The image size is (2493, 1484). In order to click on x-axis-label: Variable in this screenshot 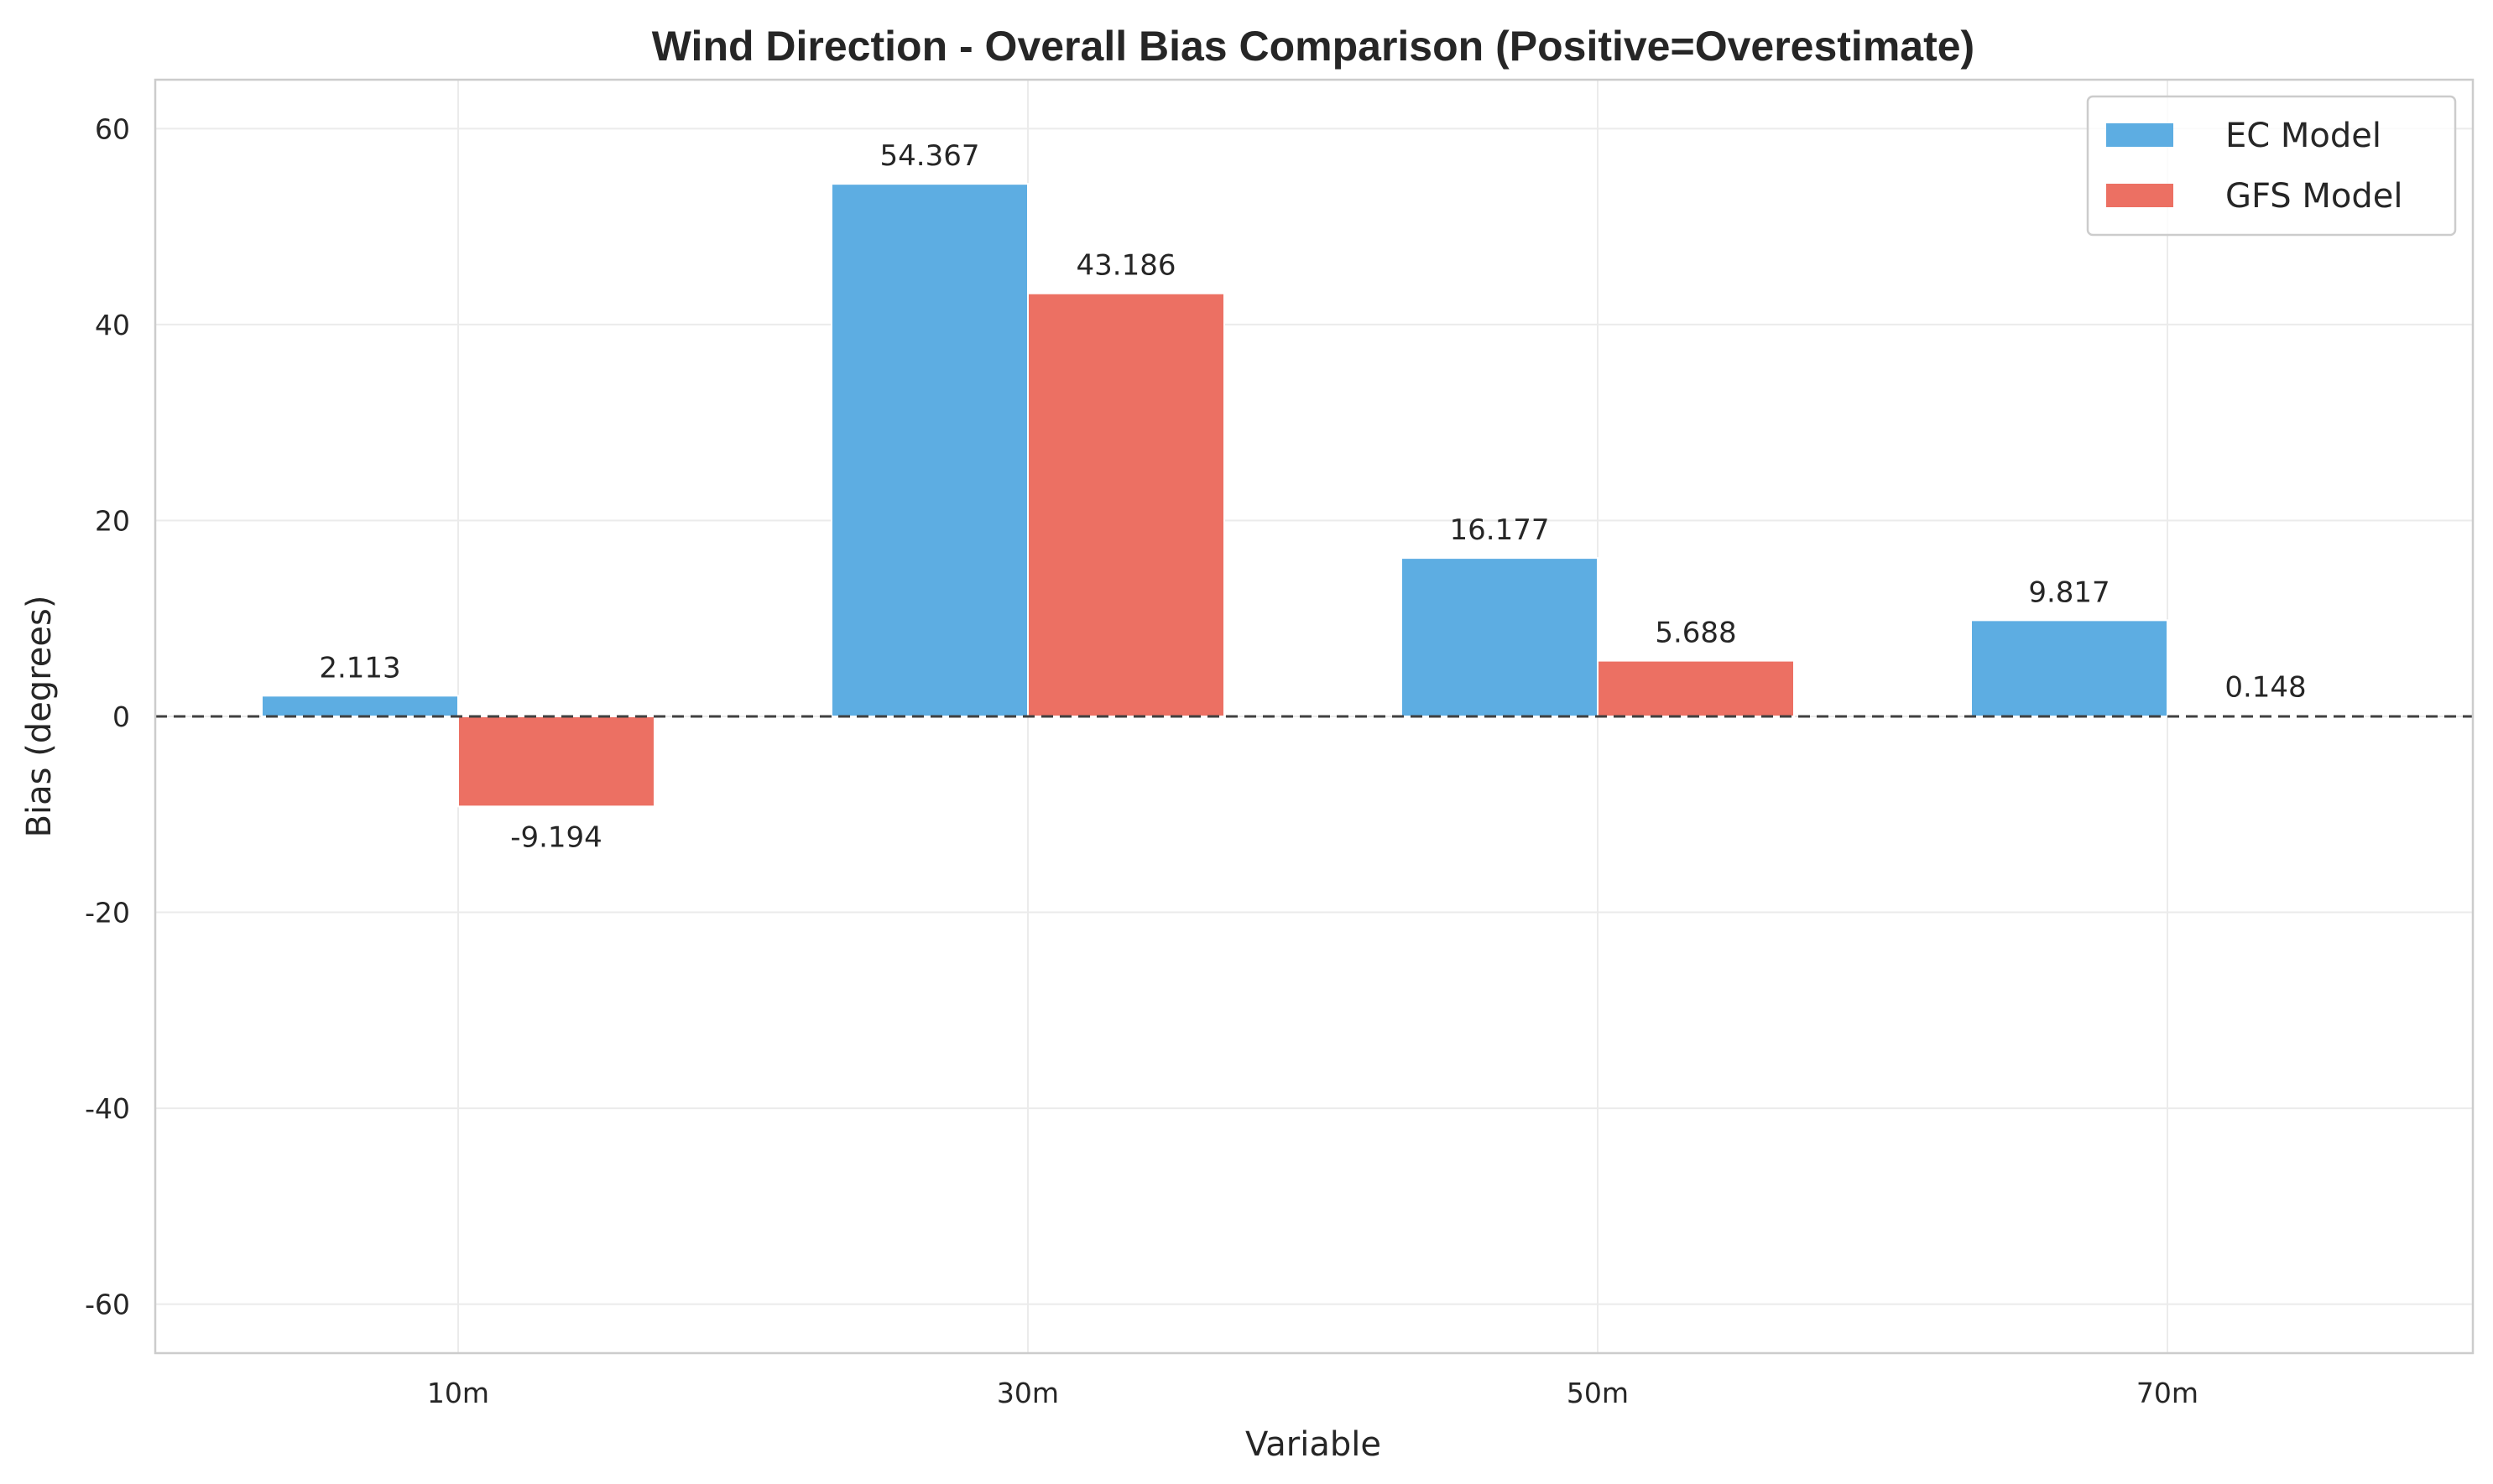, I will do `click(1313, 1444)`.